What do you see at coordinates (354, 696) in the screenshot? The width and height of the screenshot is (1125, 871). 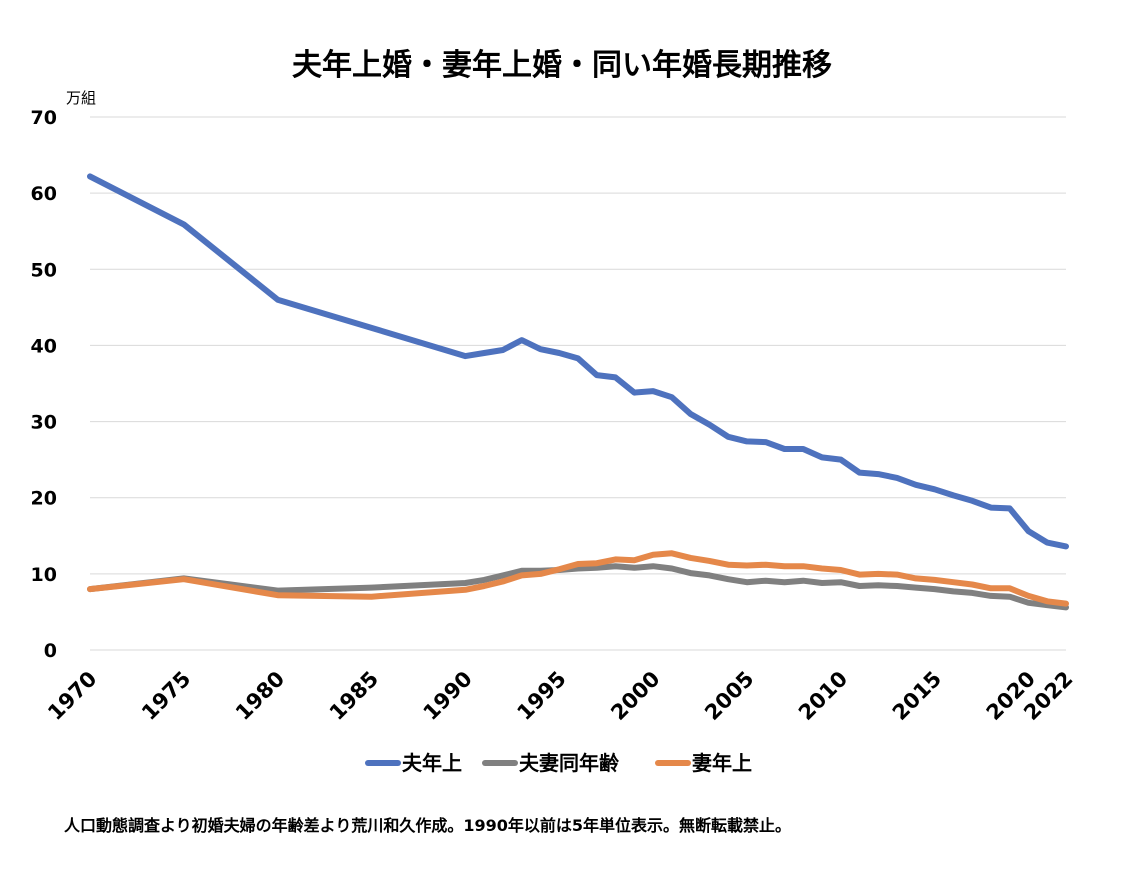 I see `x-tick-label: 1985` at bounding box center [354, 696].